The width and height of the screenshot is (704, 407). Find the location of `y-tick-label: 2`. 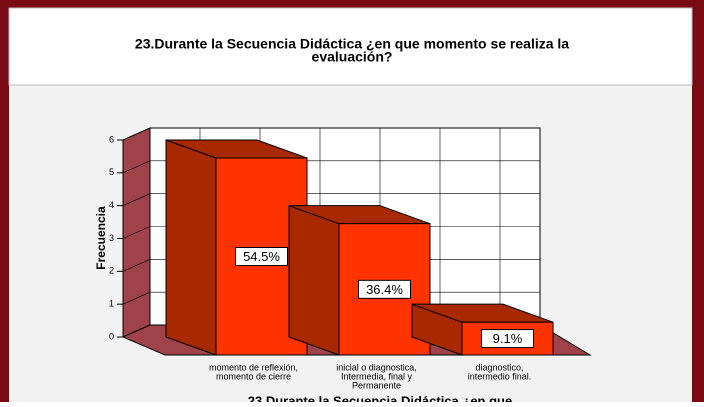

y-tick-label: 2 is located at coordinates (111, 271).